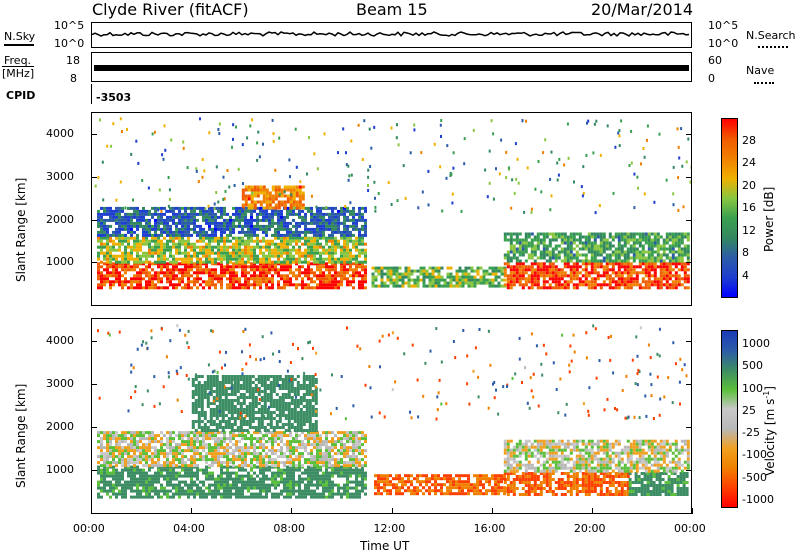  I want to click on power-cbar-tick-24: 24, so click(749, 162).